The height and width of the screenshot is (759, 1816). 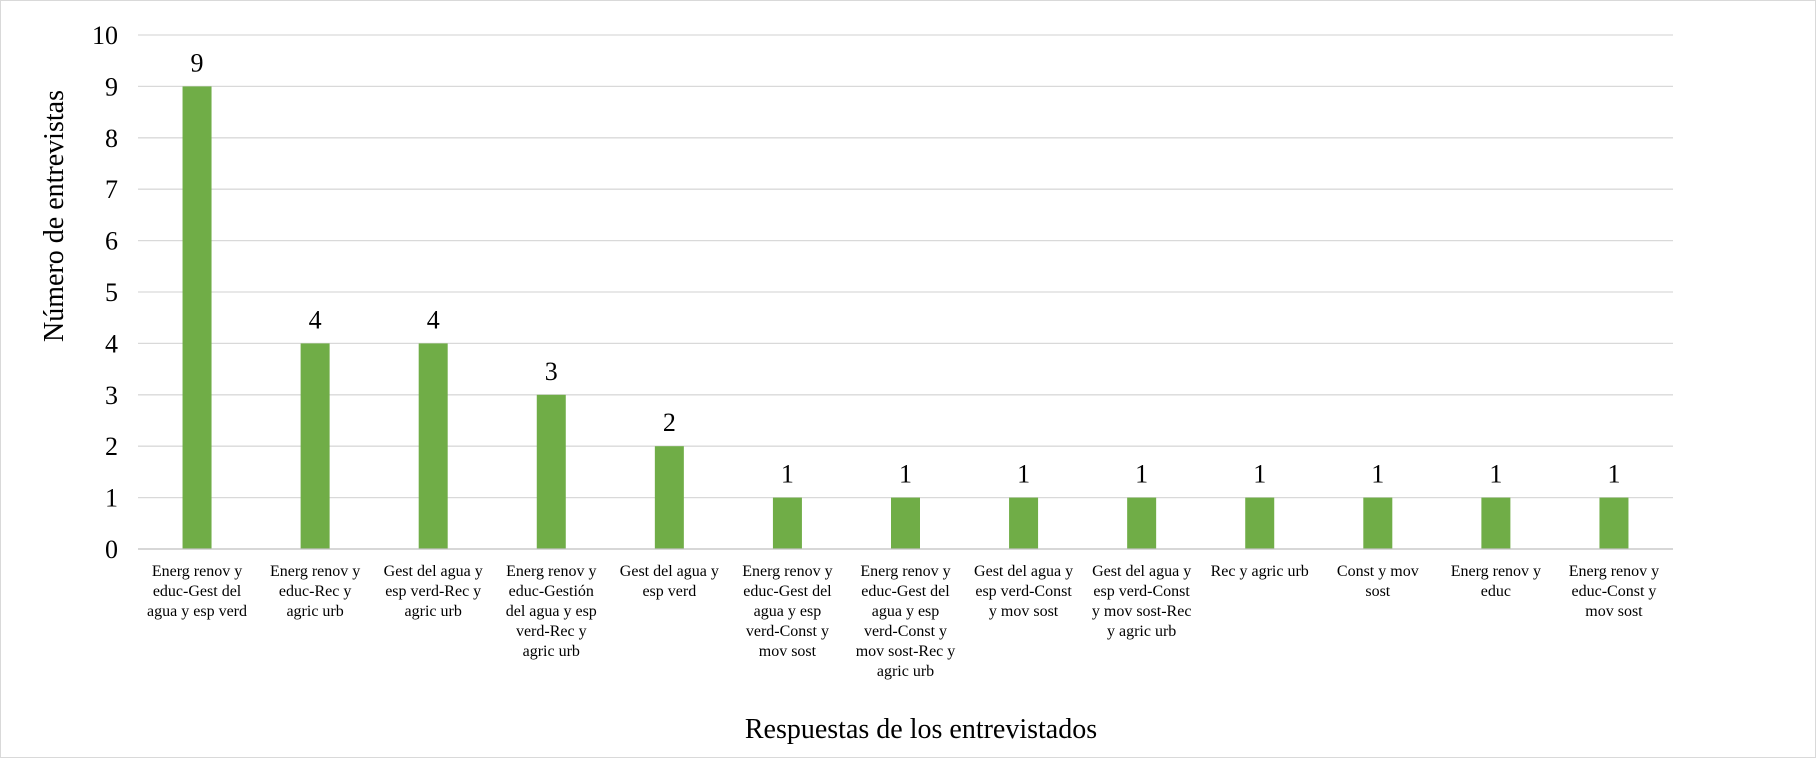 What do you see at coordinates (111, 138) in the screenshot?
I see `y-tick-label: 8` at bounding box center [111, 138].